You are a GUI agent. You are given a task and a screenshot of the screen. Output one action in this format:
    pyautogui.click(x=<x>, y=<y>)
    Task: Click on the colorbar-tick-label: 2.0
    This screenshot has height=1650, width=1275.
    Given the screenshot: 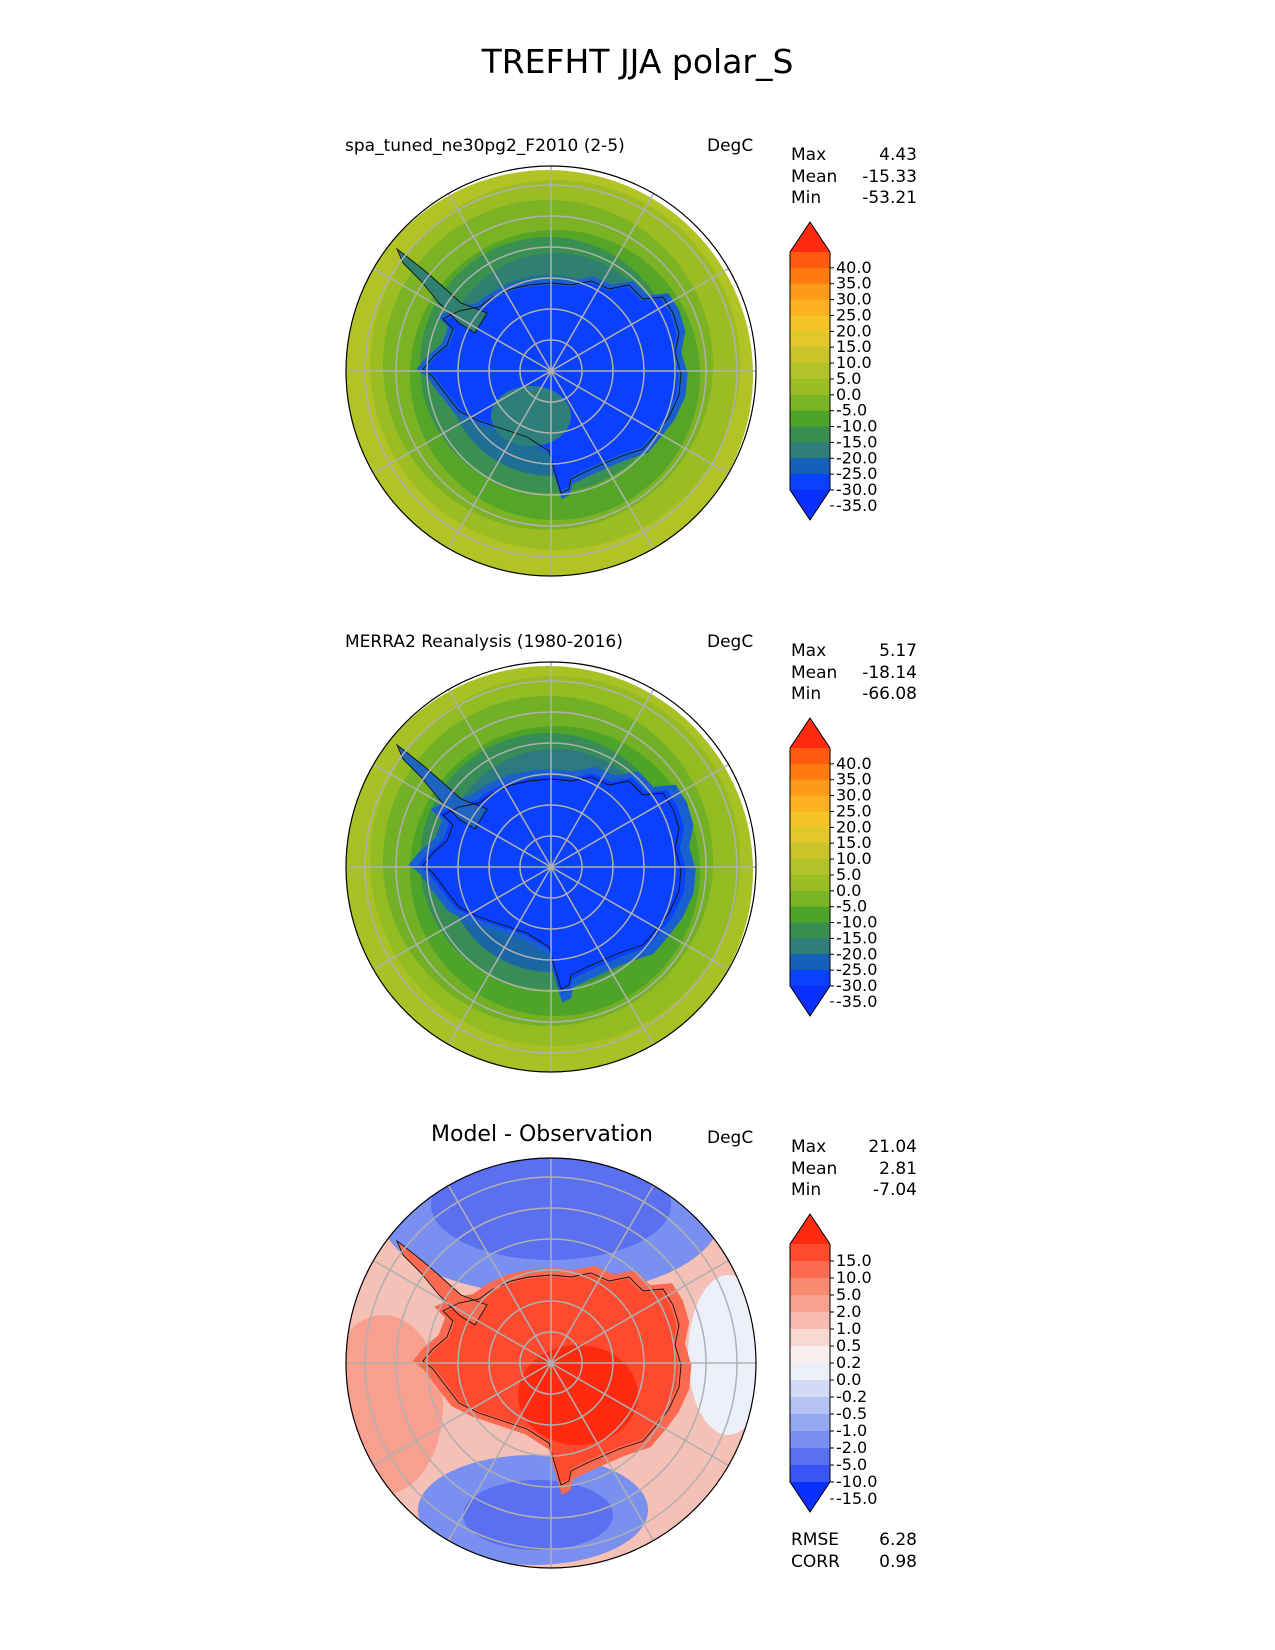 What is the action you would take?
    pyautogui.click(x=848, y=1311)
    